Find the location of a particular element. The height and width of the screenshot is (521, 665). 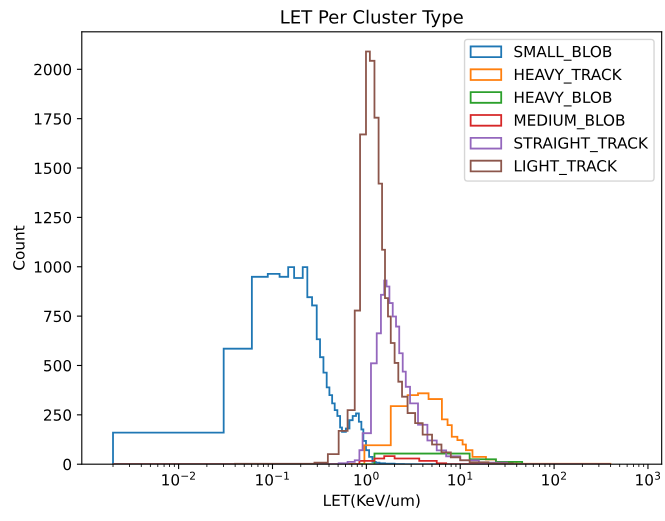

x-tick-label: 10$^{0}$ is located at coordinates (366, 479).